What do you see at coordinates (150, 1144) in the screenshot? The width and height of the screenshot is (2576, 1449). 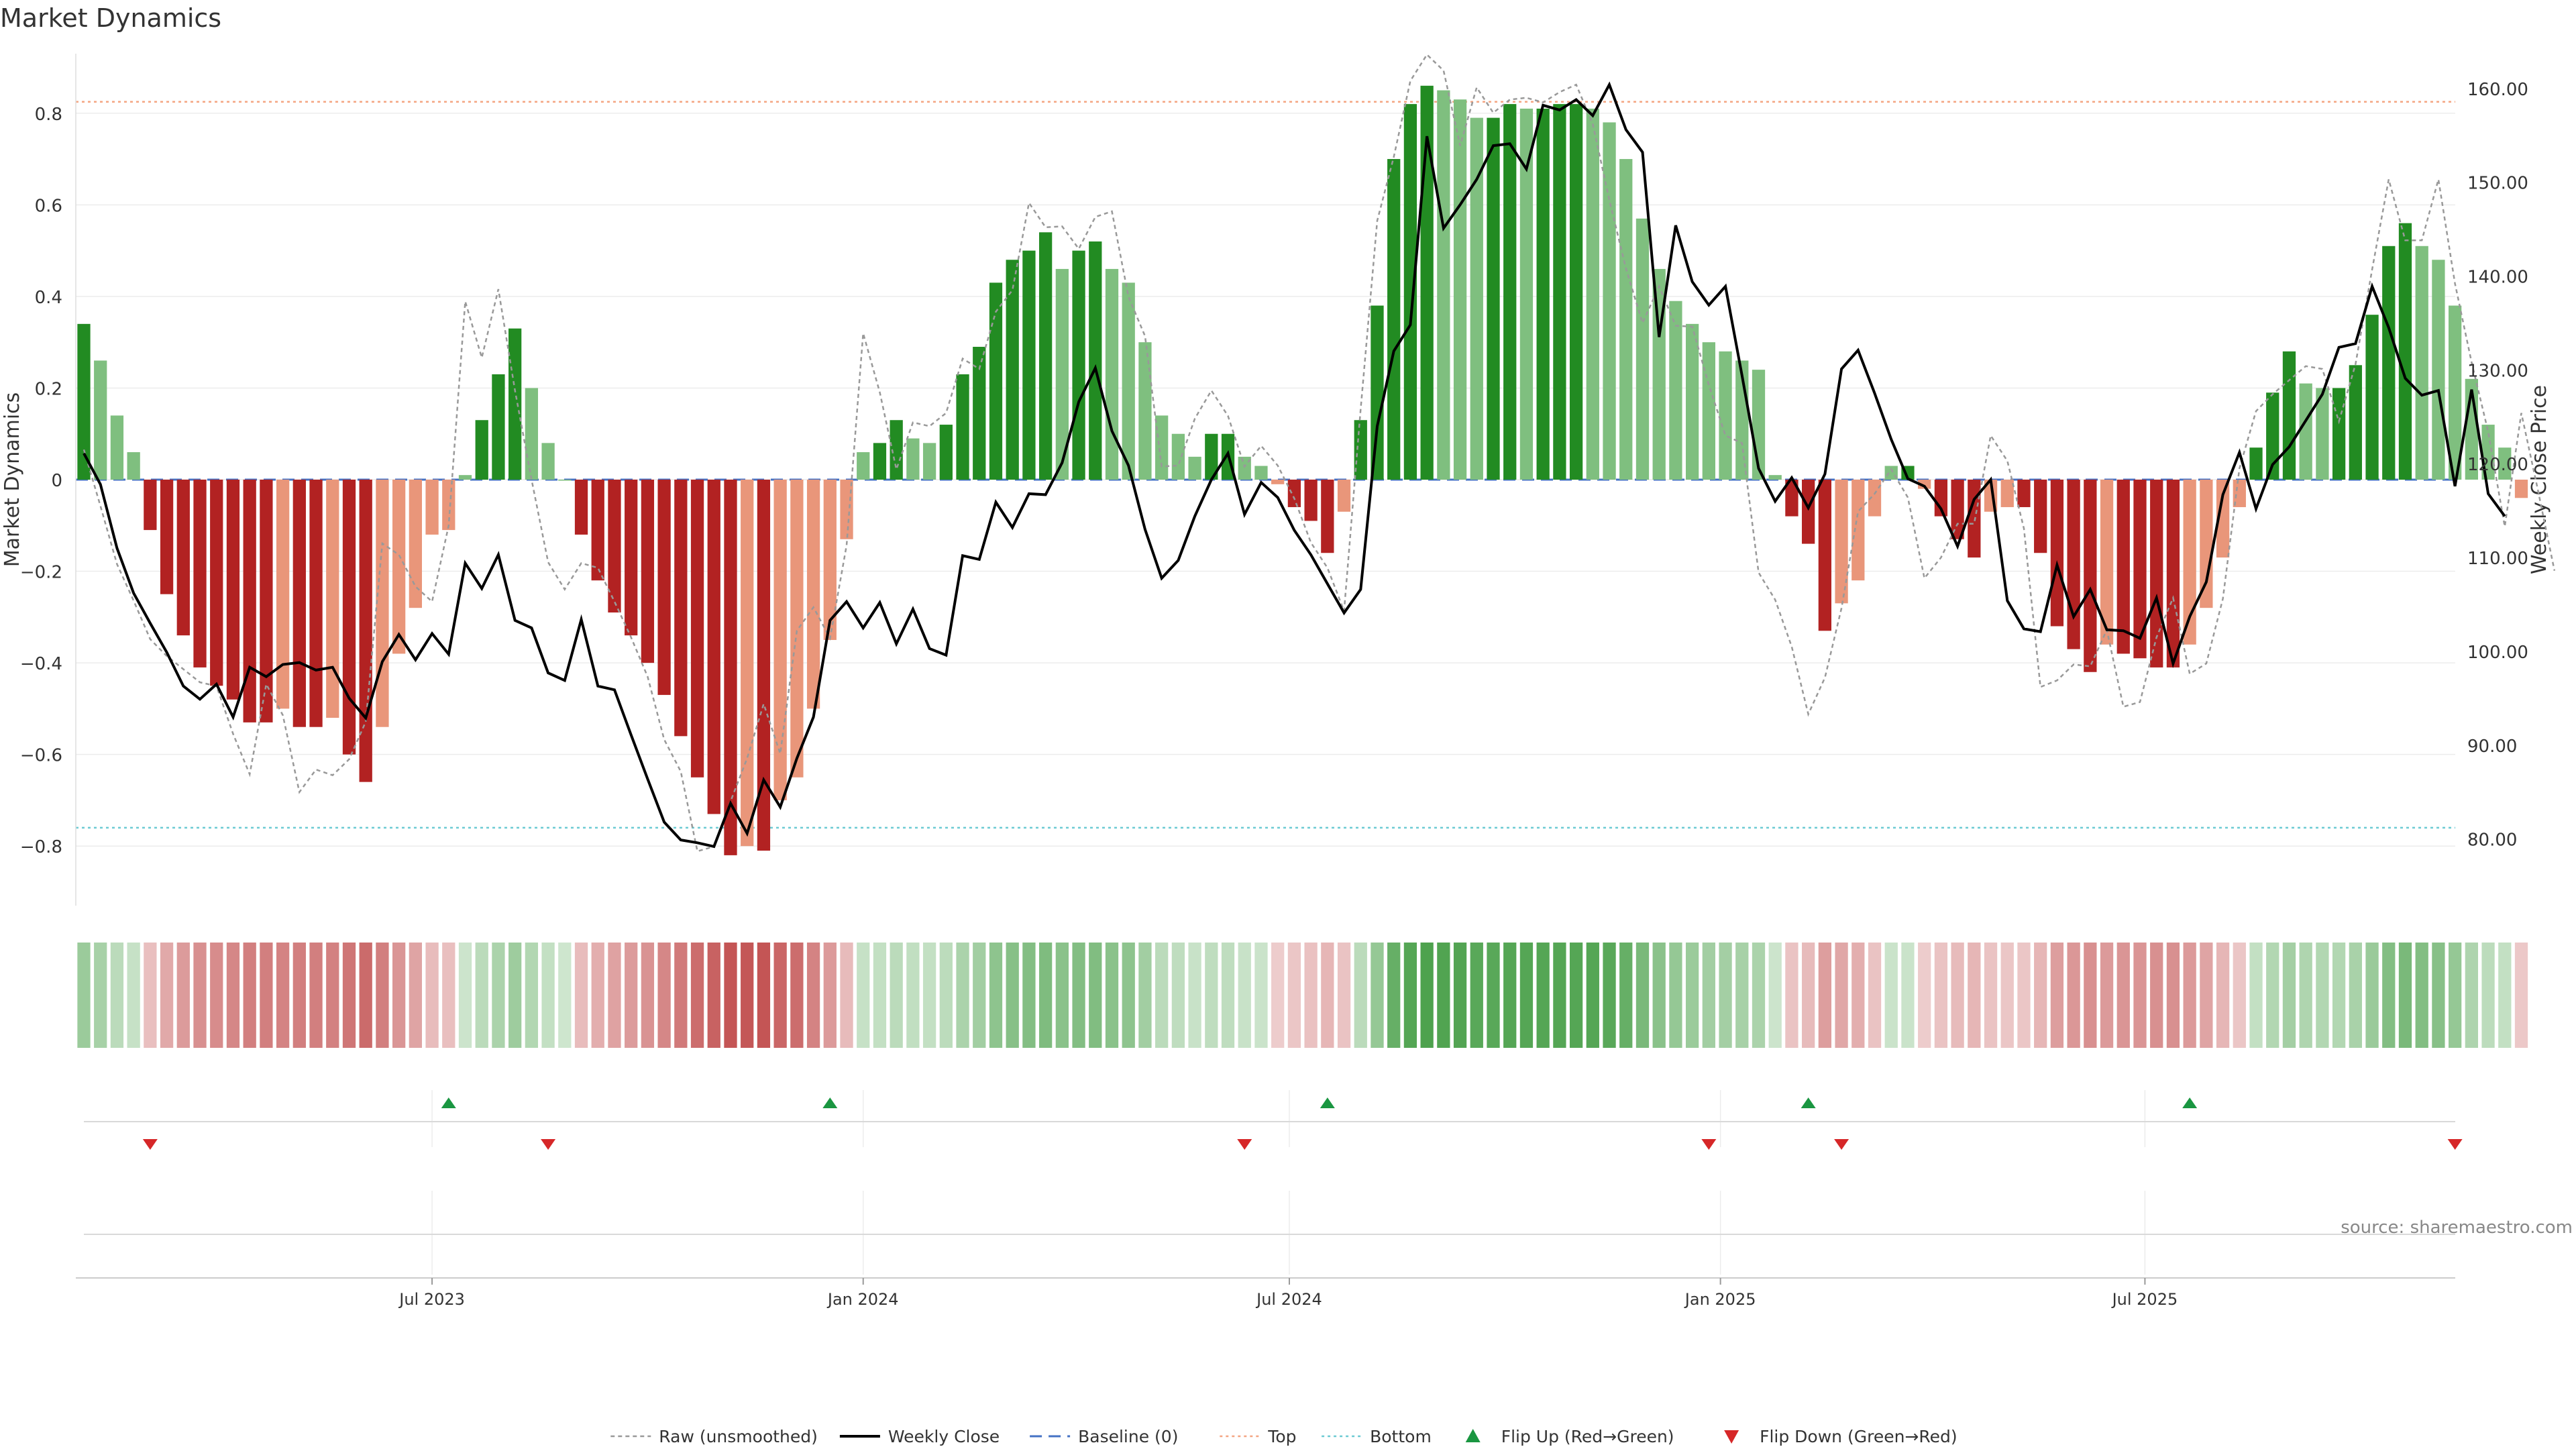 I see `flip-down-marker` at bounding box center [150, 1144].